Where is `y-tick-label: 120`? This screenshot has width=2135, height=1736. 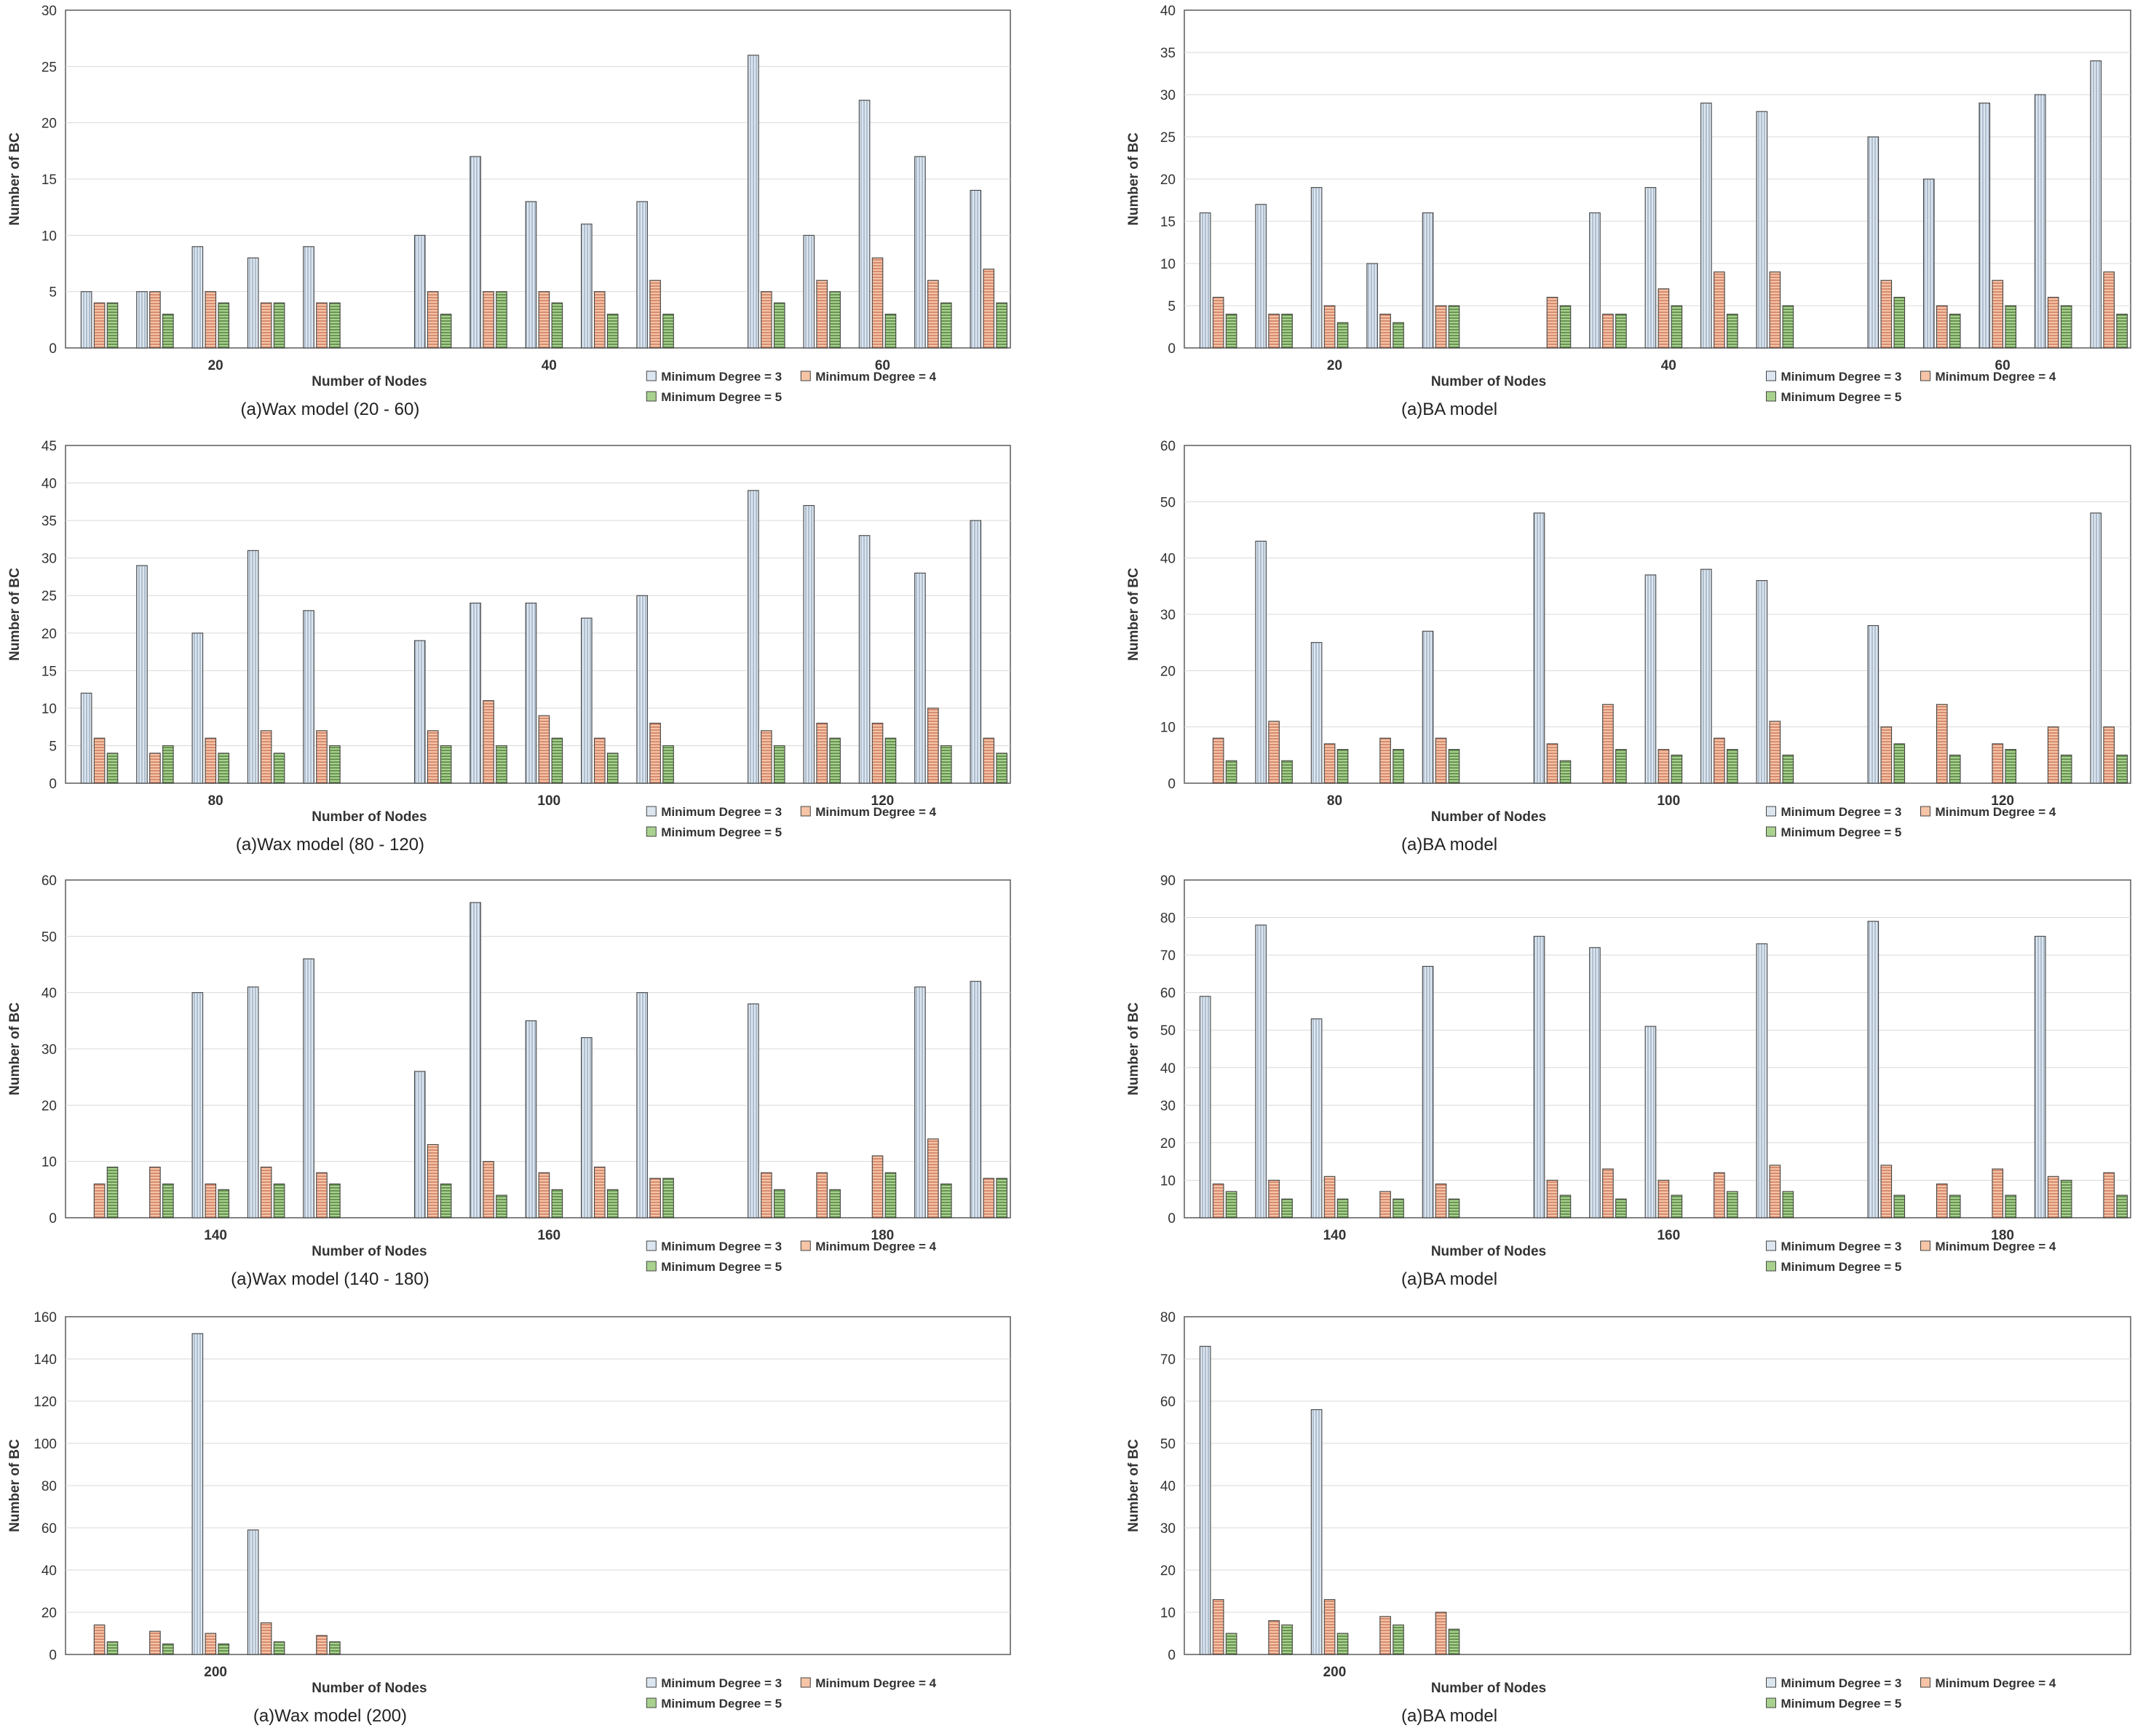
y-tick-label: 120 is located at coordinates (45, 1402).